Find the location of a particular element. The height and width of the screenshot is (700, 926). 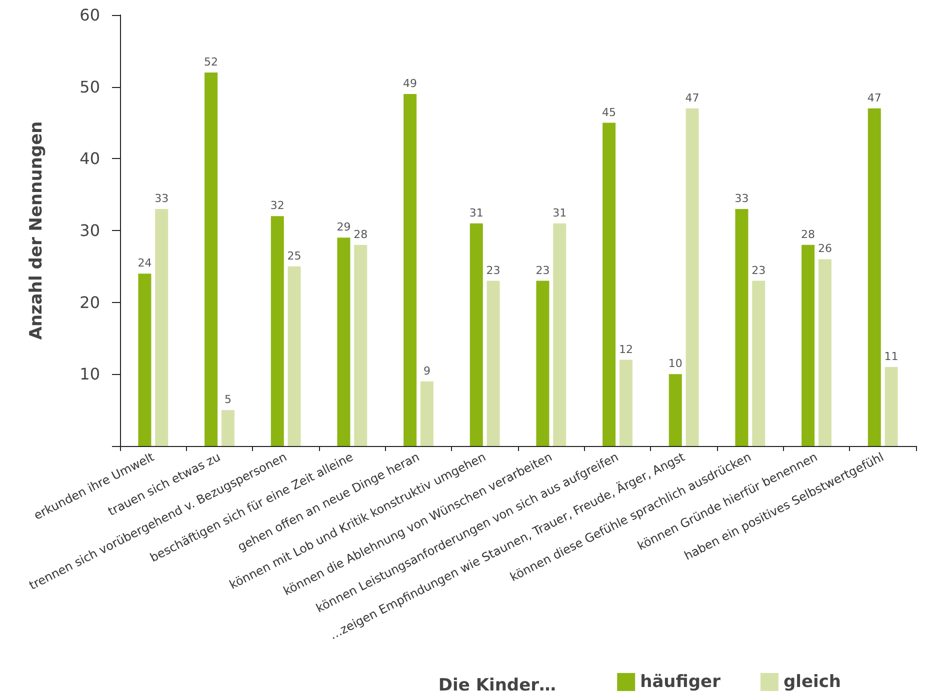

y-axis-title: Anzahl der Nennungen is located at coordinates (36, 230).